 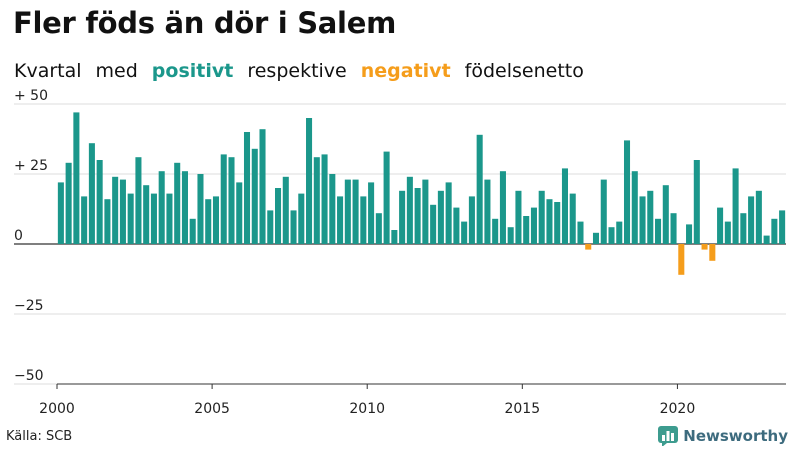 I want to click on brand-logo: Newsworthy, so click(x=723, y=436).